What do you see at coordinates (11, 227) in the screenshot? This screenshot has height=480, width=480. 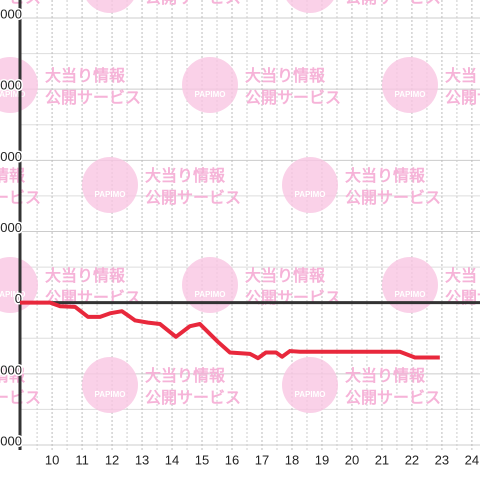 I see `y-tick-label: 10,000` at bounding box center [11, 227].